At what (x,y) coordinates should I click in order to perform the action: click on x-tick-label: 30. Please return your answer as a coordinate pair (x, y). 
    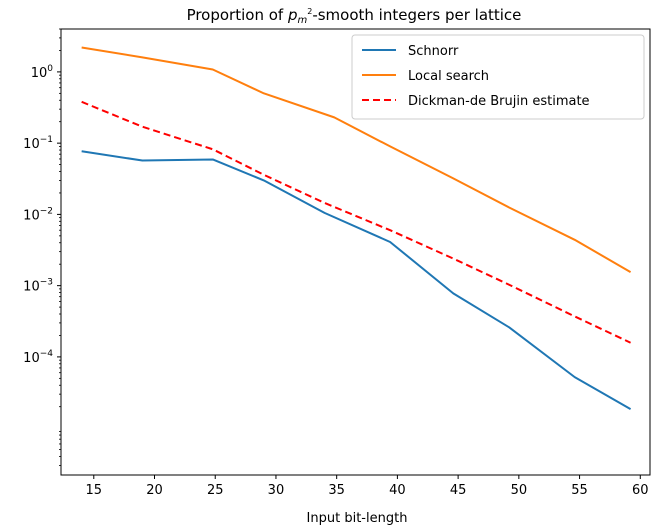
    Looking at the image, I should click on (276, 490).